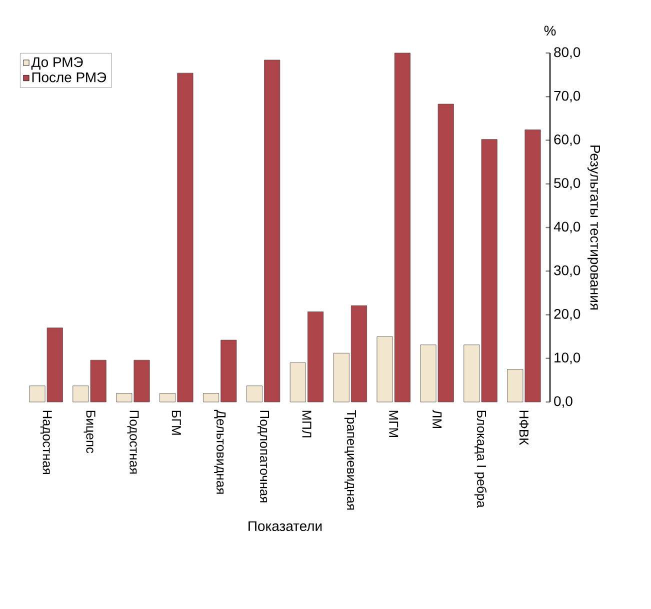 This screenshot has height=609, width=651. I want to click on x-tick-label: БГМ, so click(176, 422).